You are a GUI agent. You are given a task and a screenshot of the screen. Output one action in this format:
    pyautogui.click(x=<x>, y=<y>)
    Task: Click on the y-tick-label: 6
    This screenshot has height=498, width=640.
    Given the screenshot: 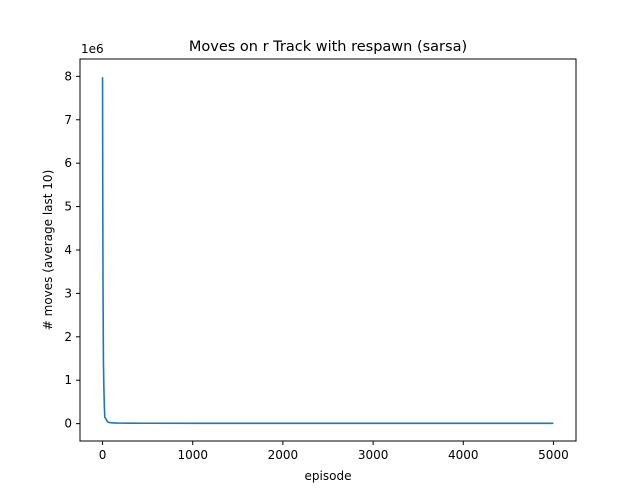 What is the action you would take?
    pyautogui.click(x=68, y=163)
    